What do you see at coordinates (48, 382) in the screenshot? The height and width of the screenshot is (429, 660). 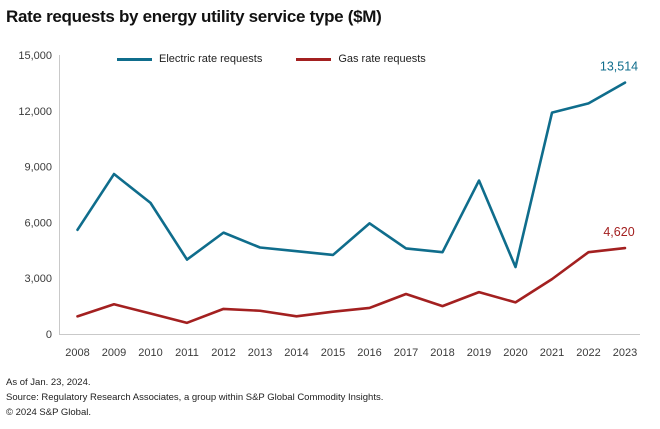 I see `as-of-note: As of Jan. 23, 2024.` at bounding box center [48, 382].